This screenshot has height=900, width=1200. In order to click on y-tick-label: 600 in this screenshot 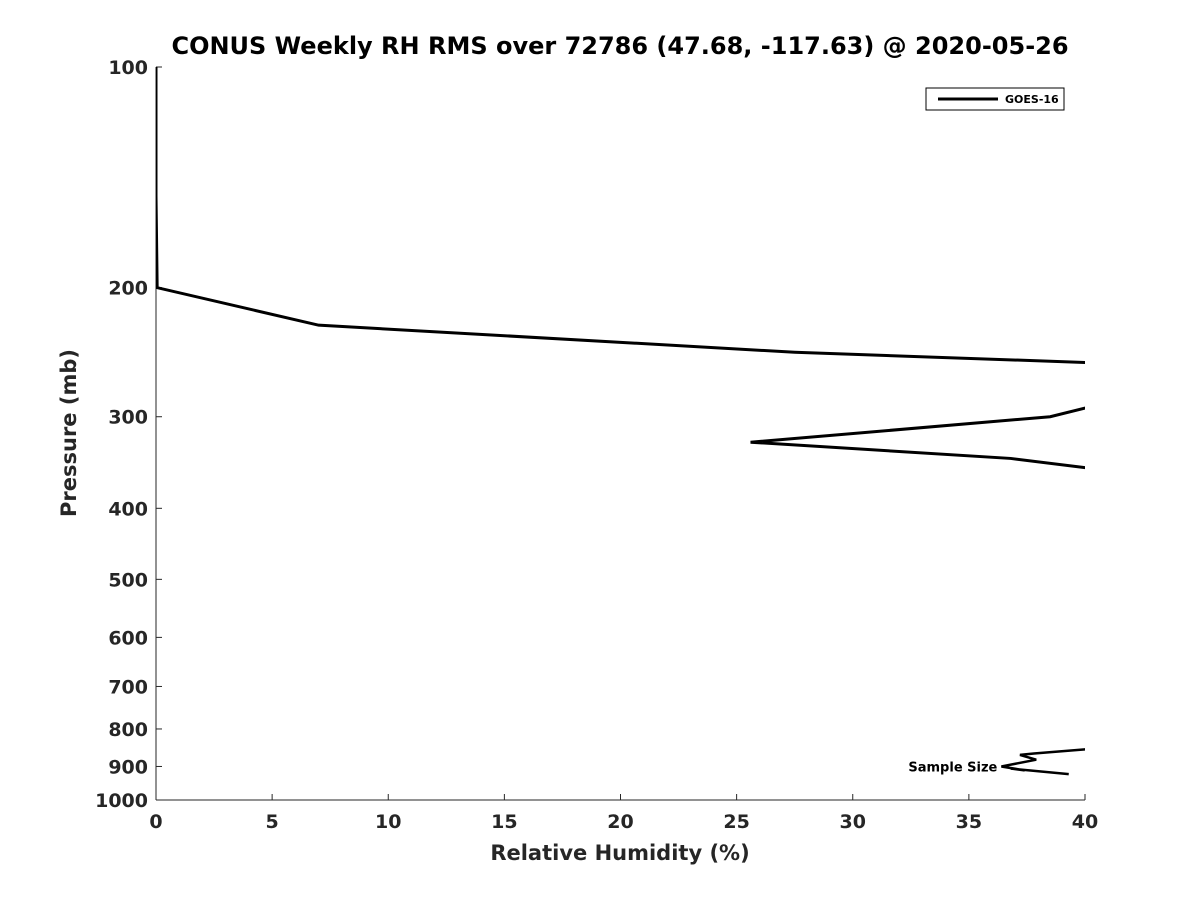, I will do `click(128, 638)`.